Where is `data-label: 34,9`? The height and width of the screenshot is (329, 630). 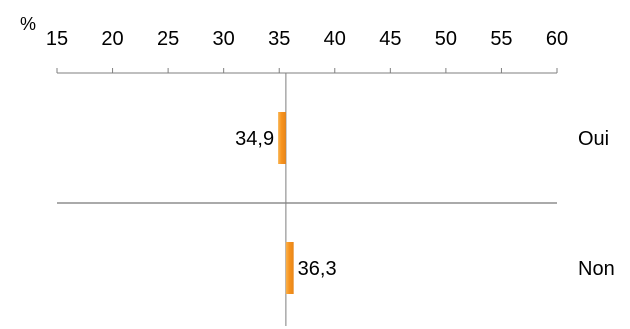 data-label: 34,9 is located at coordinates (254, 139).